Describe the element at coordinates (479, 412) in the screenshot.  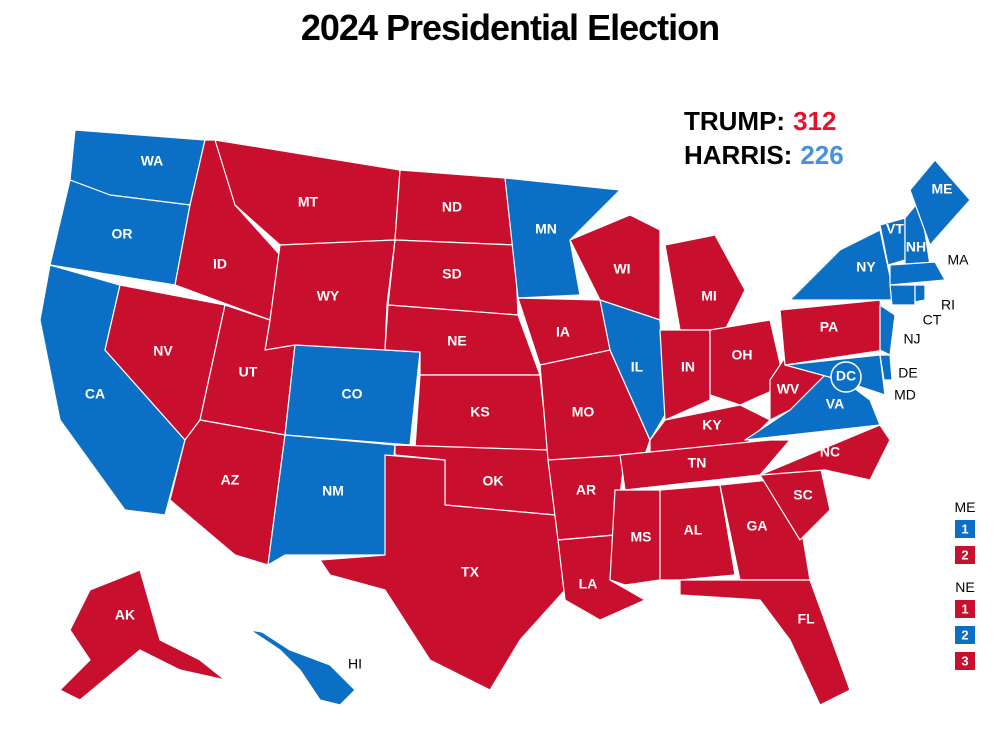
I see `state-label: KS` at that location.